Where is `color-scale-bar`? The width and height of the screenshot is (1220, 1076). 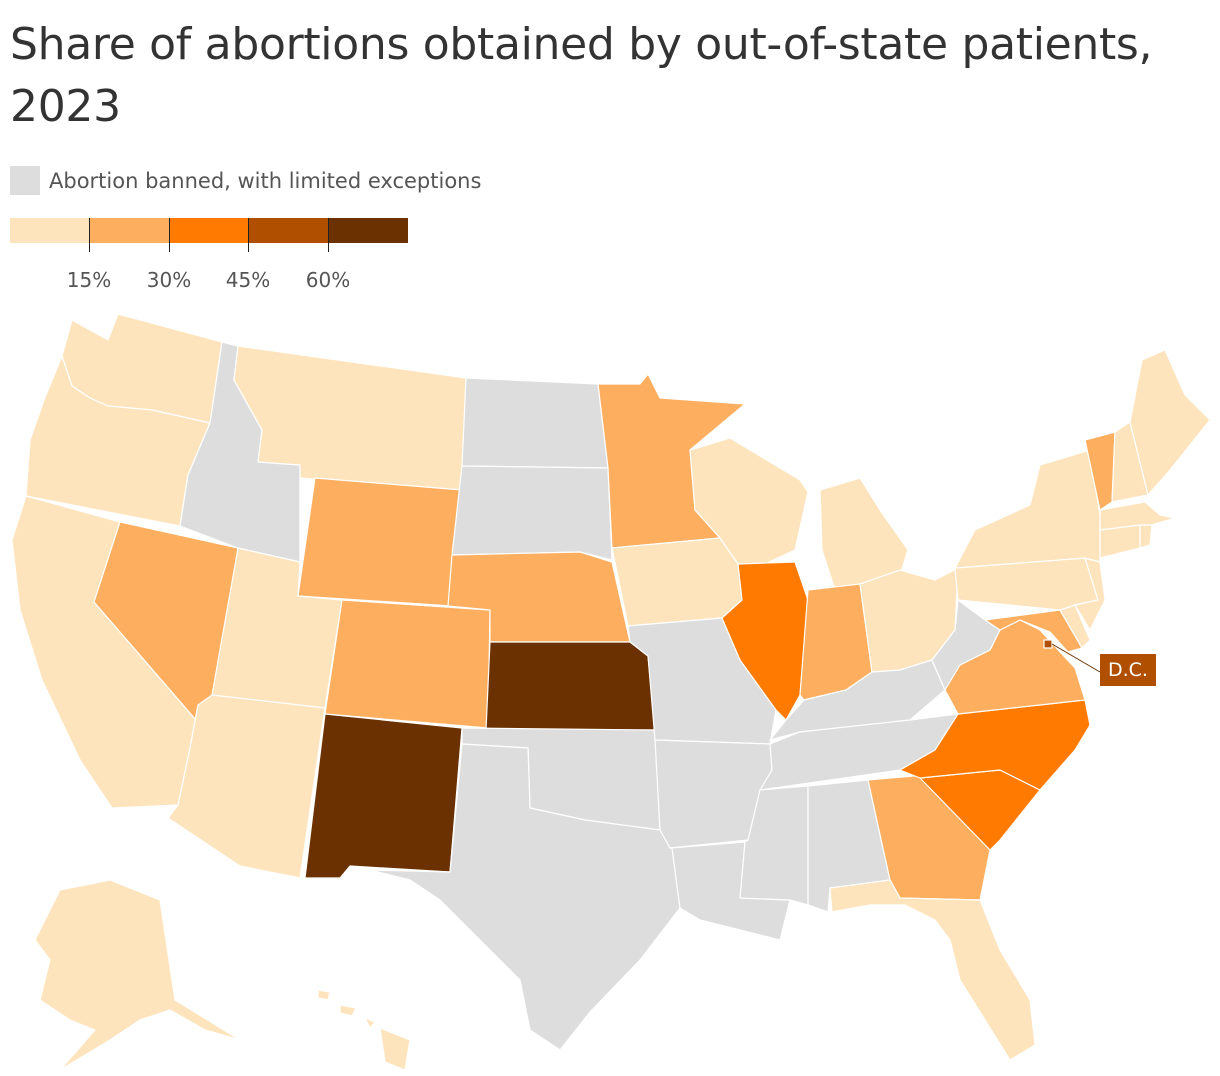 color-scale-bar is located at coordinates (209, 230).